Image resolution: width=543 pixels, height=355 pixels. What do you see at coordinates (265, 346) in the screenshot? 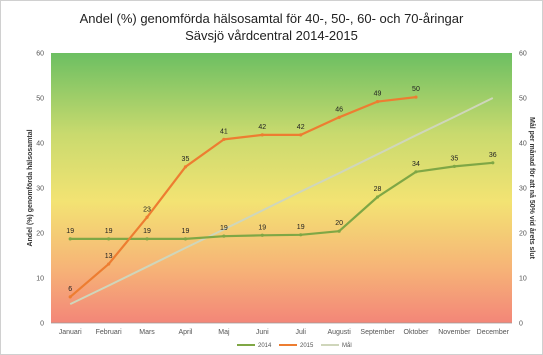
I see `legend-label: 2014` at bounding box center [265, 346].